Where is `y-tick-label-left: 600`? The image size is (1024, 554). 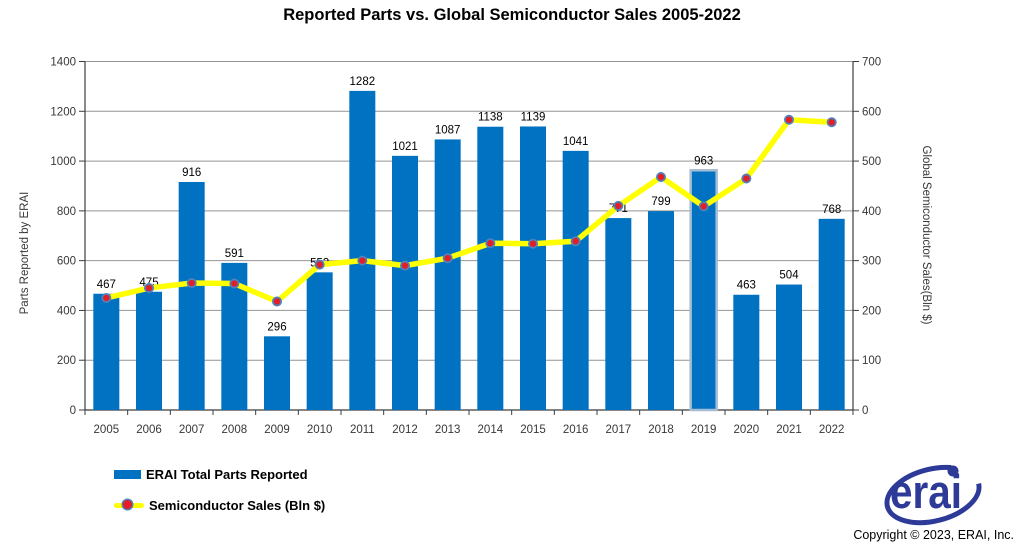 y-tick-label-left: 600 is located at coordinates (66, 262).